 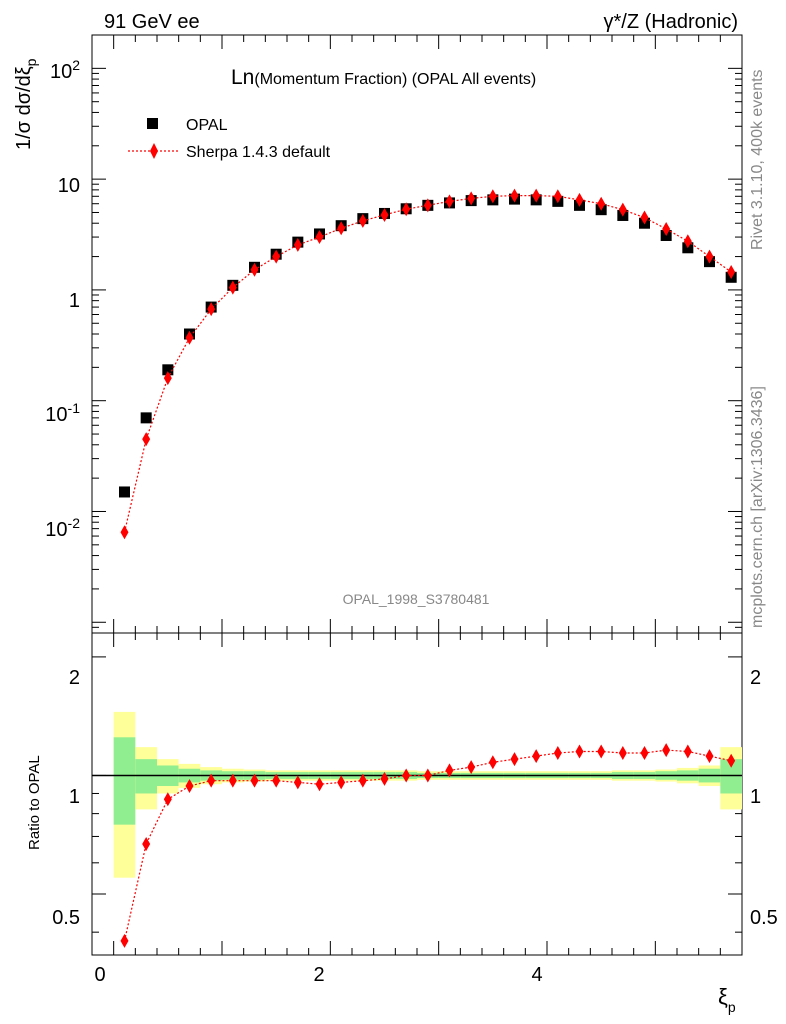 What do you see at coordinates (764, 918) in the screenshot?
I see `ratio-ytick-label-0p5-right: 0.5` at bounding box center [764, 918].